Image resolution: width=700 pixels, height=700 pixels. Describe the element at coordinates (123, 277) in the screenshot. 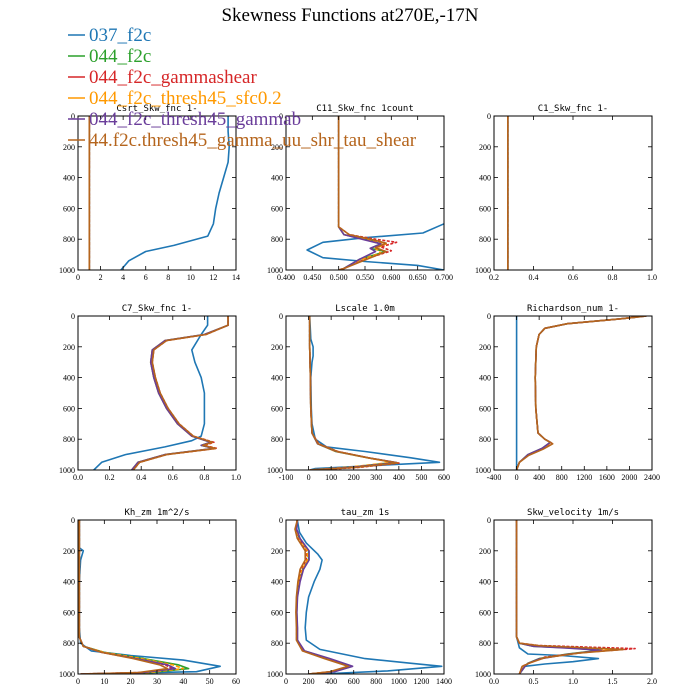

I see `x-tick-label: 4` at that location.